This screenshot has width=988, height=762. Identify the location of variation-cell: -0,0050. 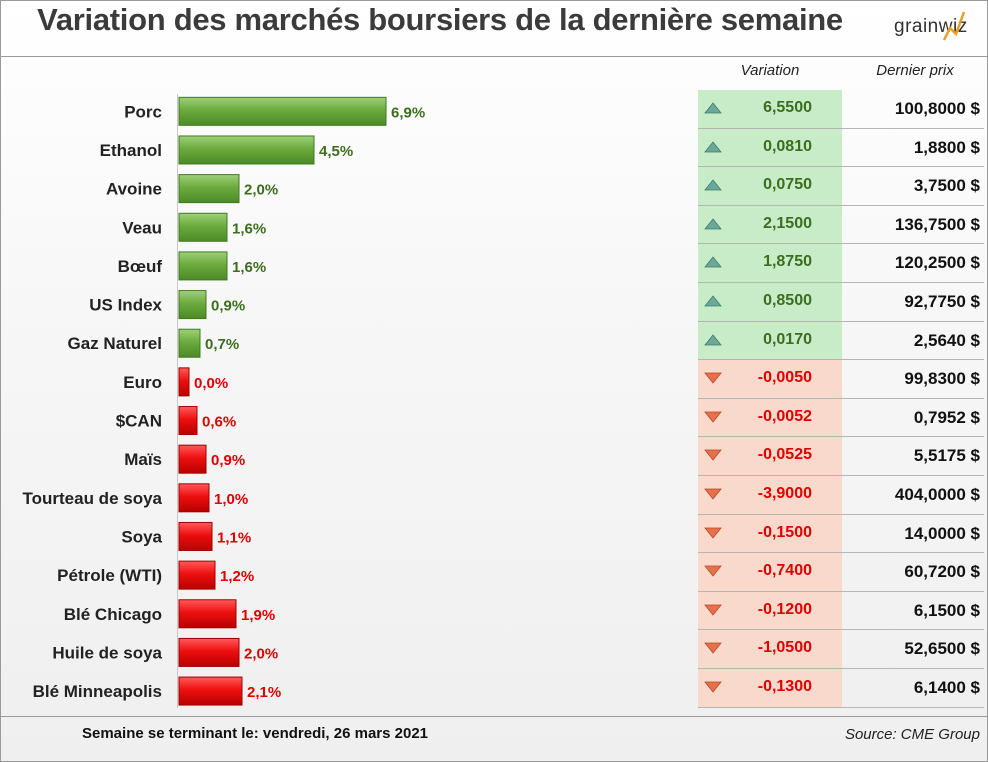
(770, 379).